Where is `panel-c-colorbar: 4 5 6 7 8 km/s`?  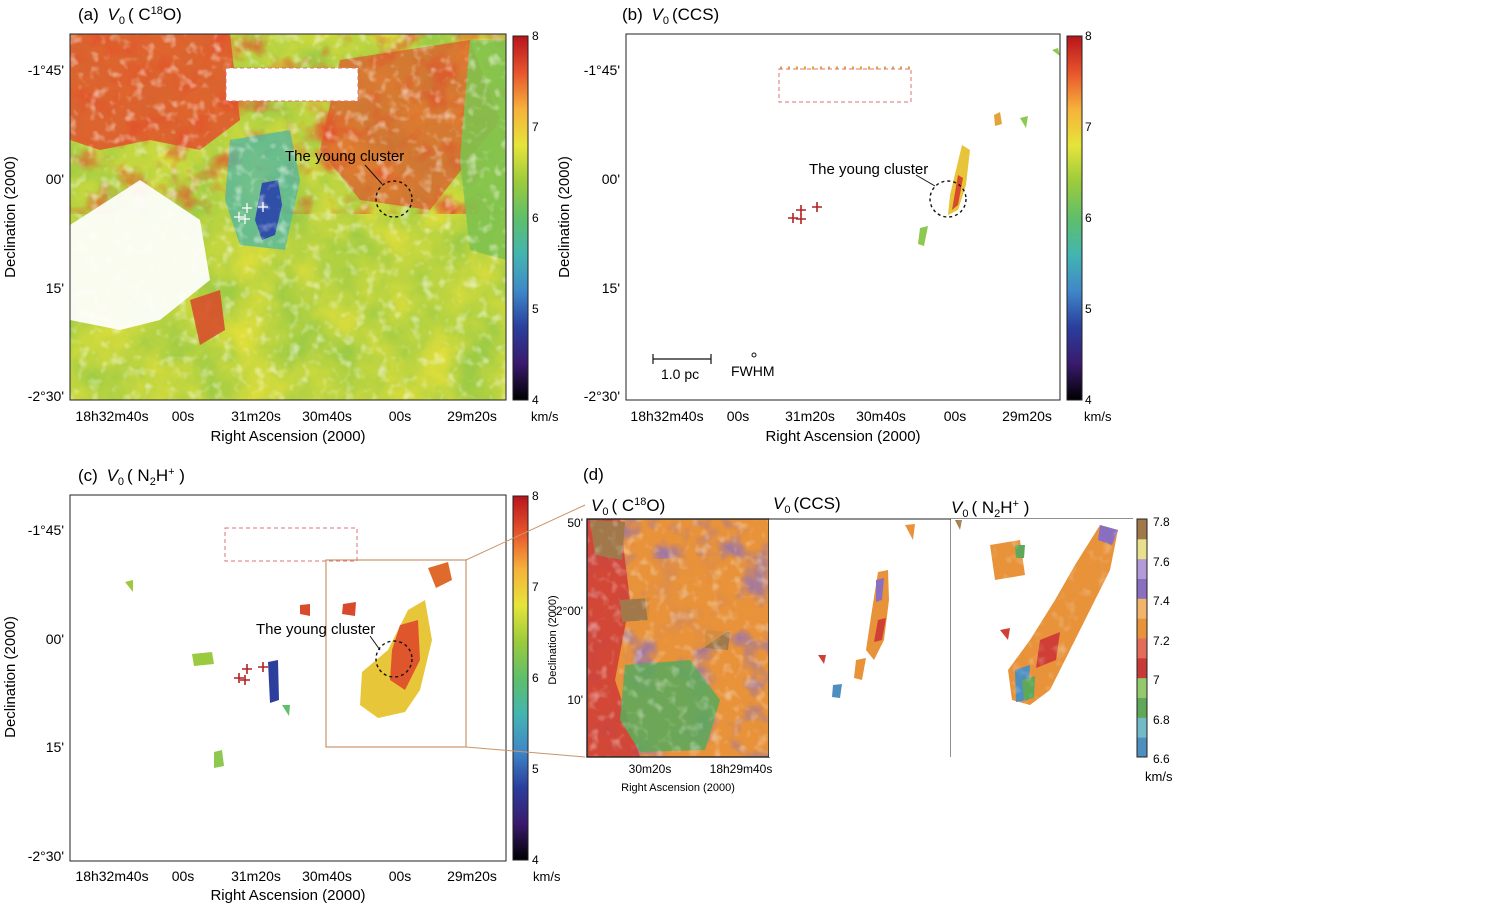 panel-c-colorbar: 4 5 6 7 8 km/s is located at coordinates (536, 686).